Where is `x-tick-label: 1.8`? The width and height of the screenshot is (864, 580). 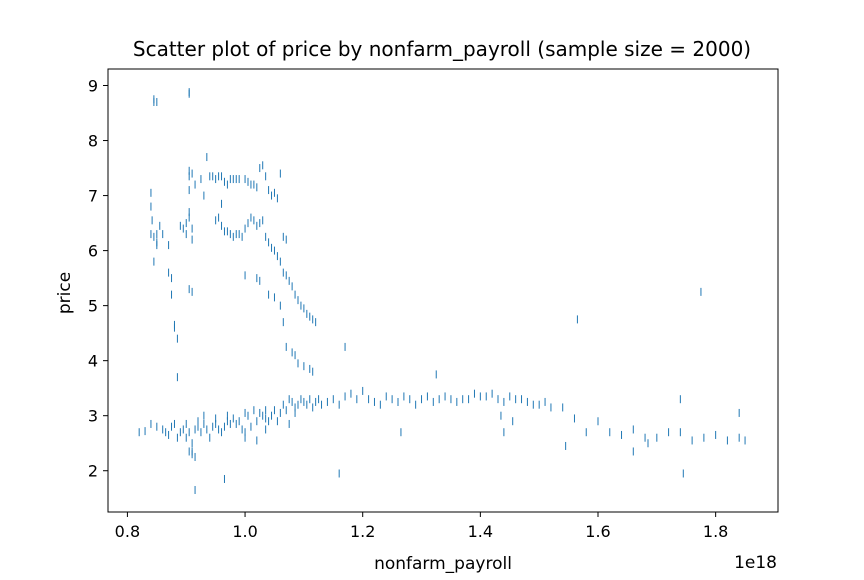
x-tick-label: 1.8 is located at coordinates (715, 531).